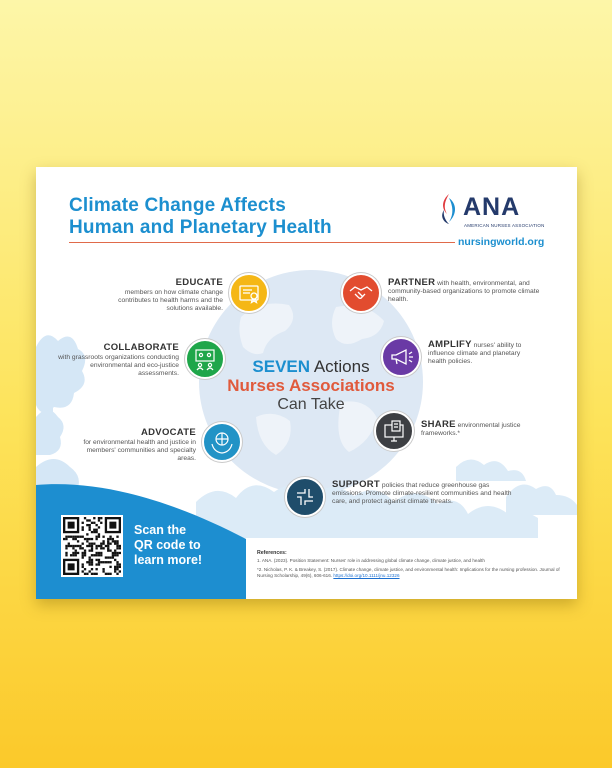 This screenshot has height=768, width=612. Describe the element at coordinates (501, 242) in the screenshot. I see `website-link: nursingworld.org` at that location.